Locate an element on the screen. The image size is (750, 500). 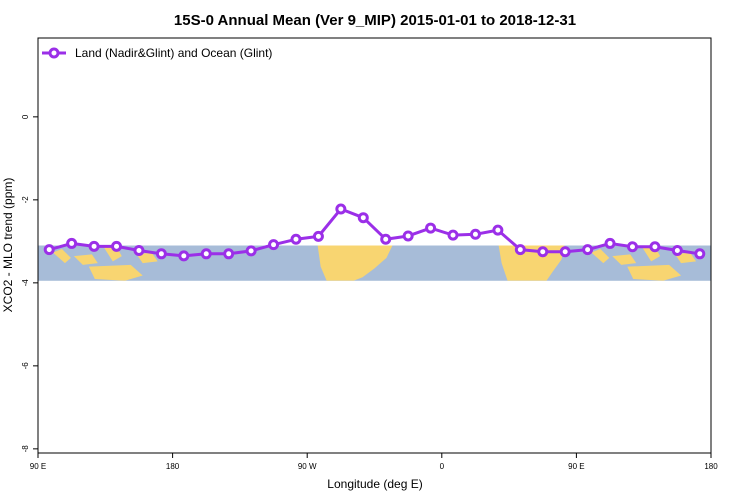
map-land-shapes is located at coordinates (374, 263).